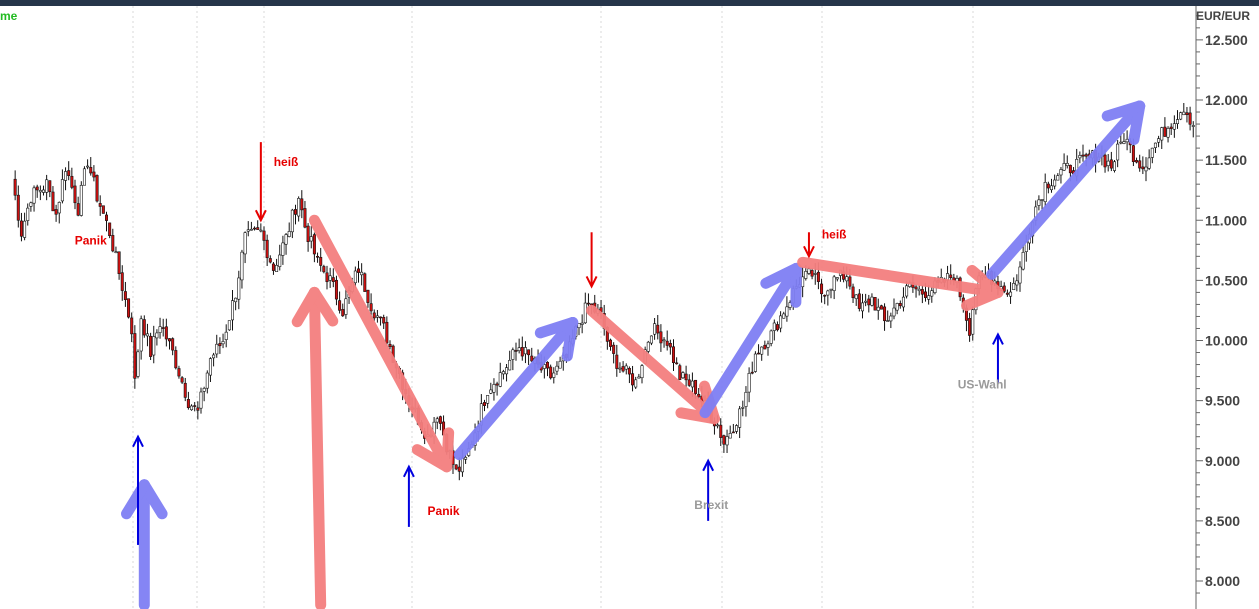 The image size is (1259, 609). I want to click on annotation-label: Brexit, so click(711, 505).